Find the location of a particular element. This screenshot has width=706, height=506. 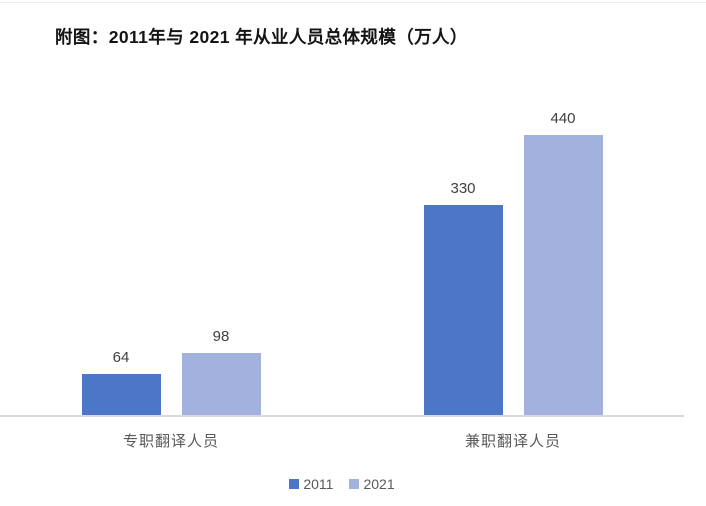

category-axis: 专职翻译人员 兼职翻译人员 is located at coordinates (342, 440).